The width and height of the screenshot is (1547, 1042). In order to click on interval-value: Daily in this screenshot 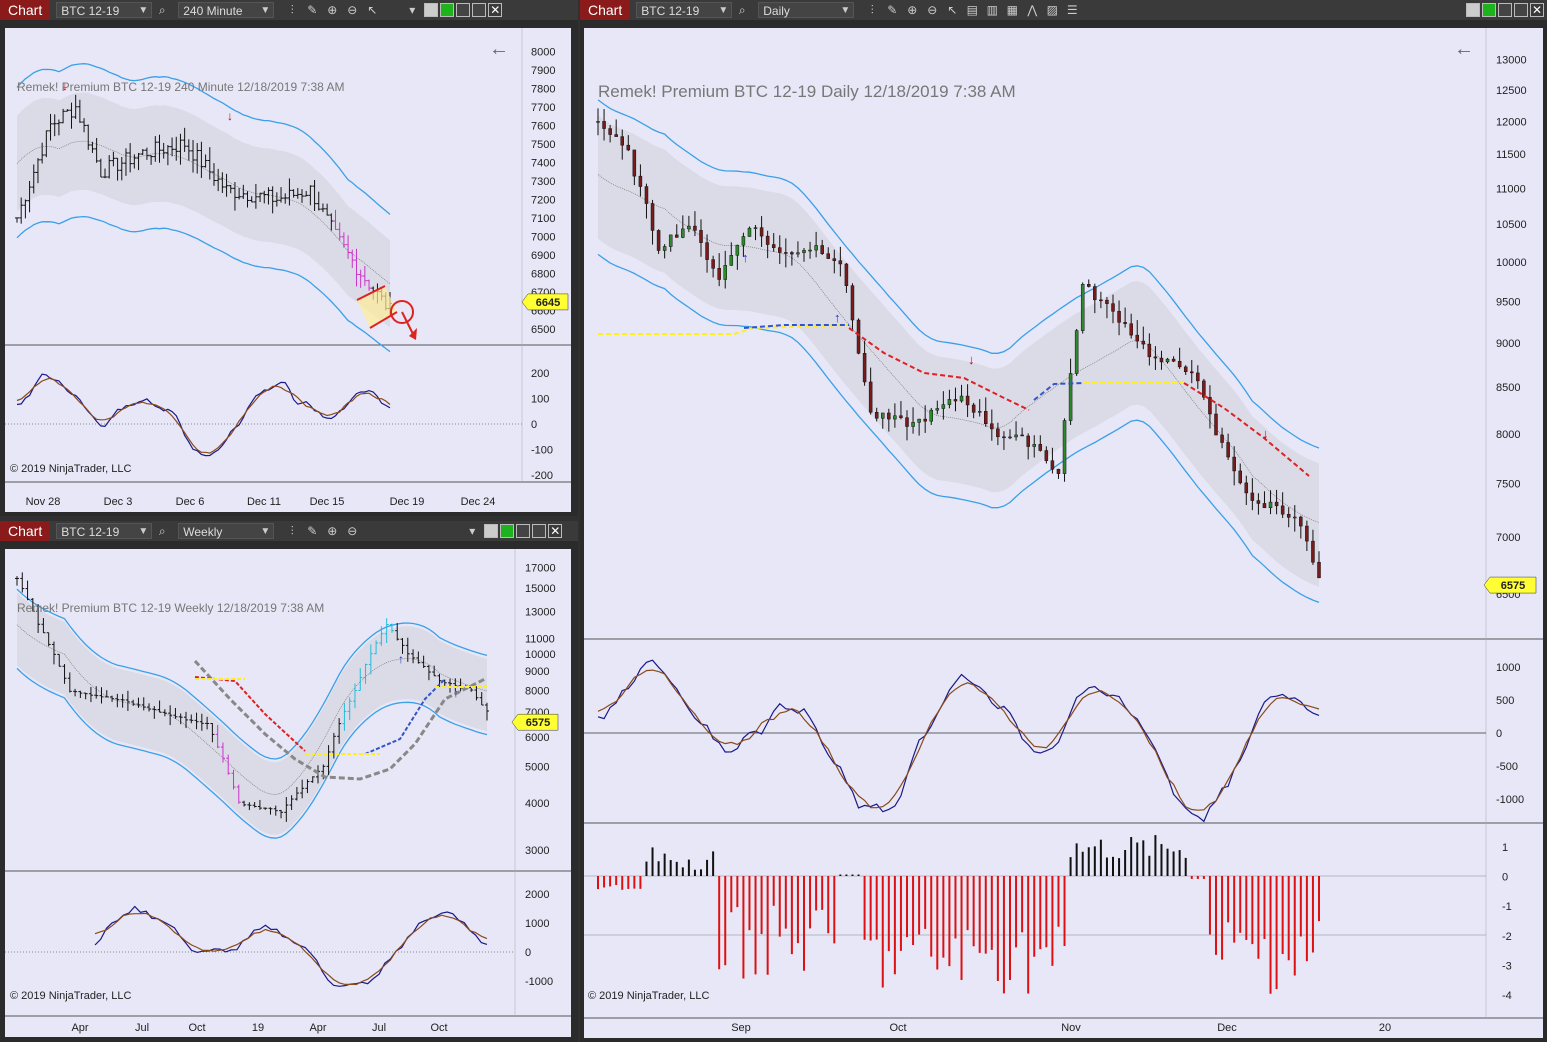, I will do `click(776, 11)`.